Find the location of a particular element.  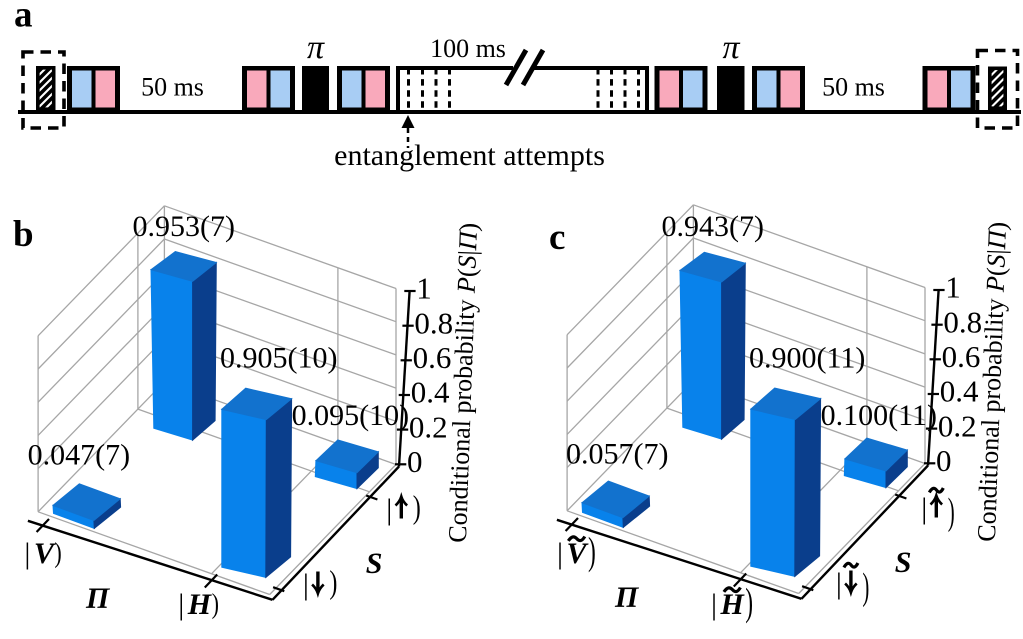

svg-text: 0.047(7) is located at coordinates (79, 455).